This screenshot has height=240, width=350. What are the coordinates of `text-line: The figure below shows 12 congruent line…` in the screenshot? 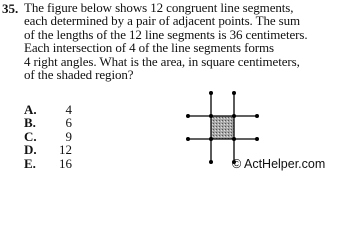 It's located at (159, 7).